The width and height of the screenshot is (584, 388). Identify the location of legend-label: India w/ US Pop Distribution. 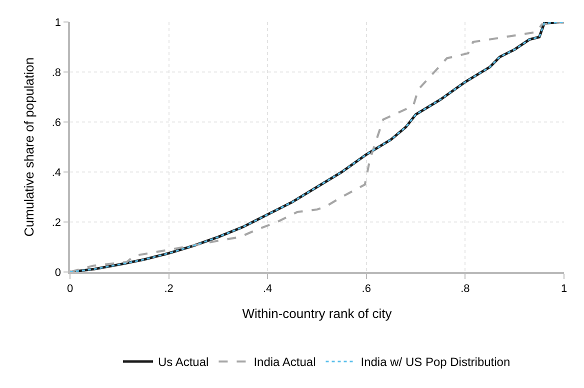
(435, 362).